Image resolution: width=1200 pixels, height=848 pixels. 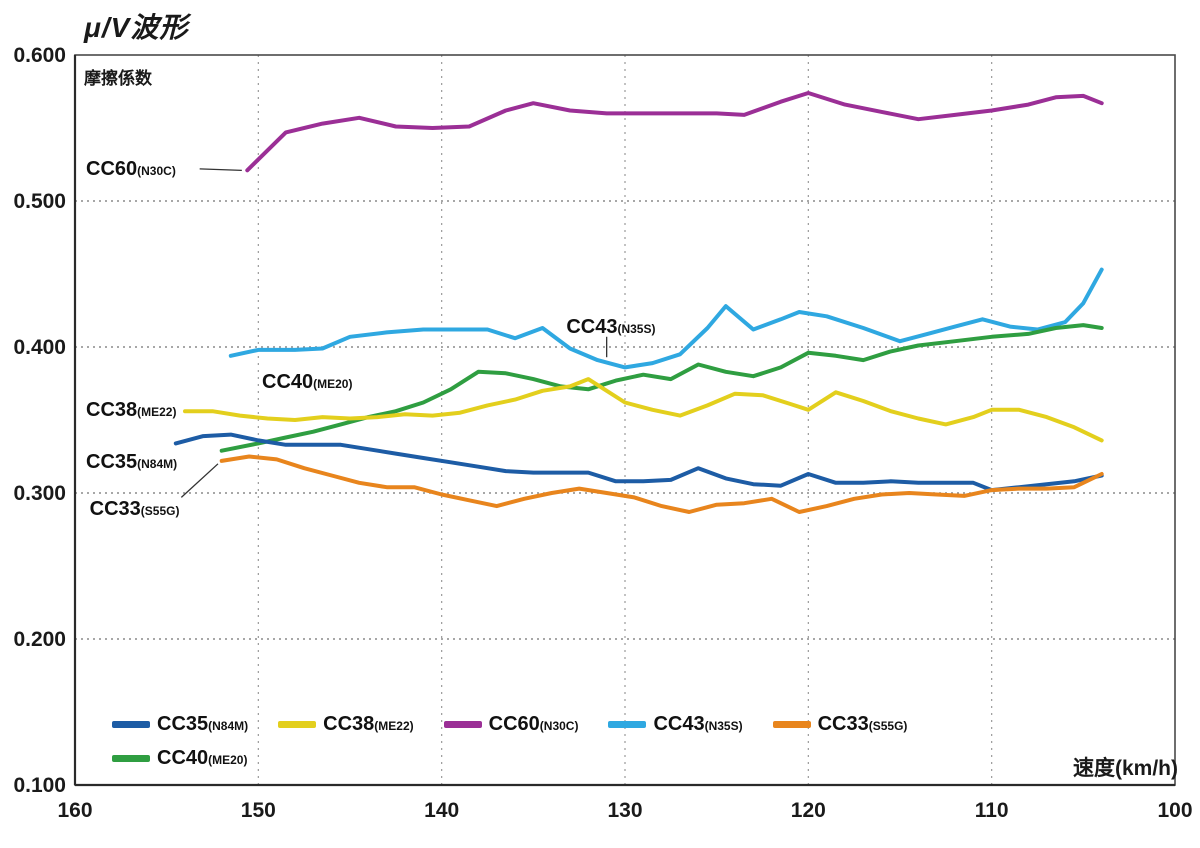 I want to click on legend-item-CC38: CC38(ME22), so click(x=346, y=724).